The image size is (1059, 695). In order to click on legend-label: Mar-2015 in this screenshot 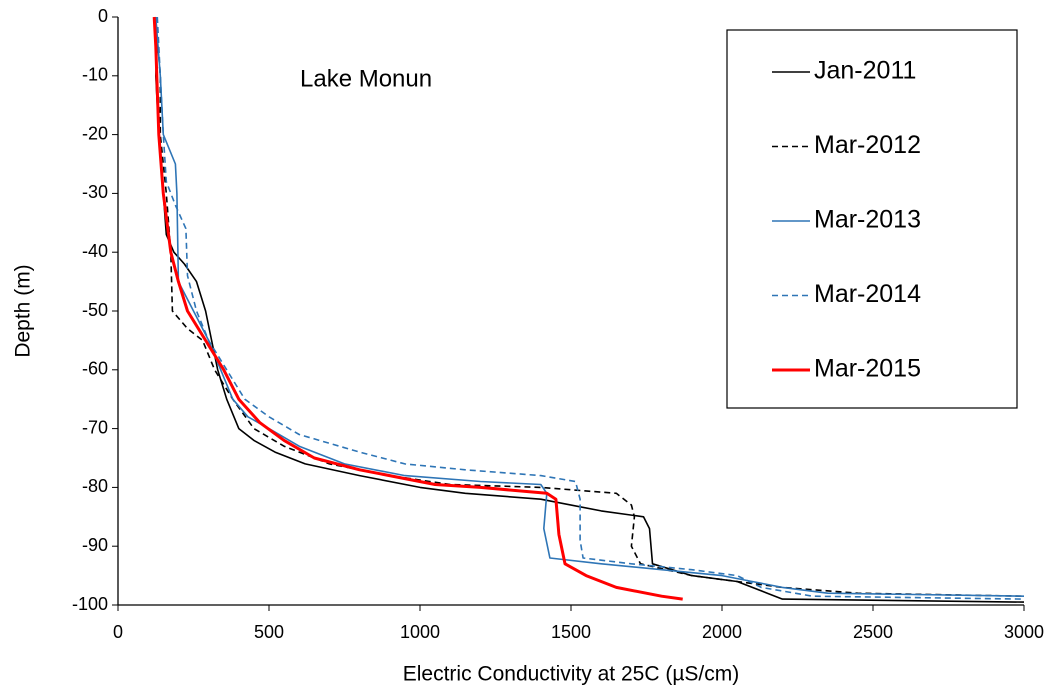, I will do `click(867, 369)`.